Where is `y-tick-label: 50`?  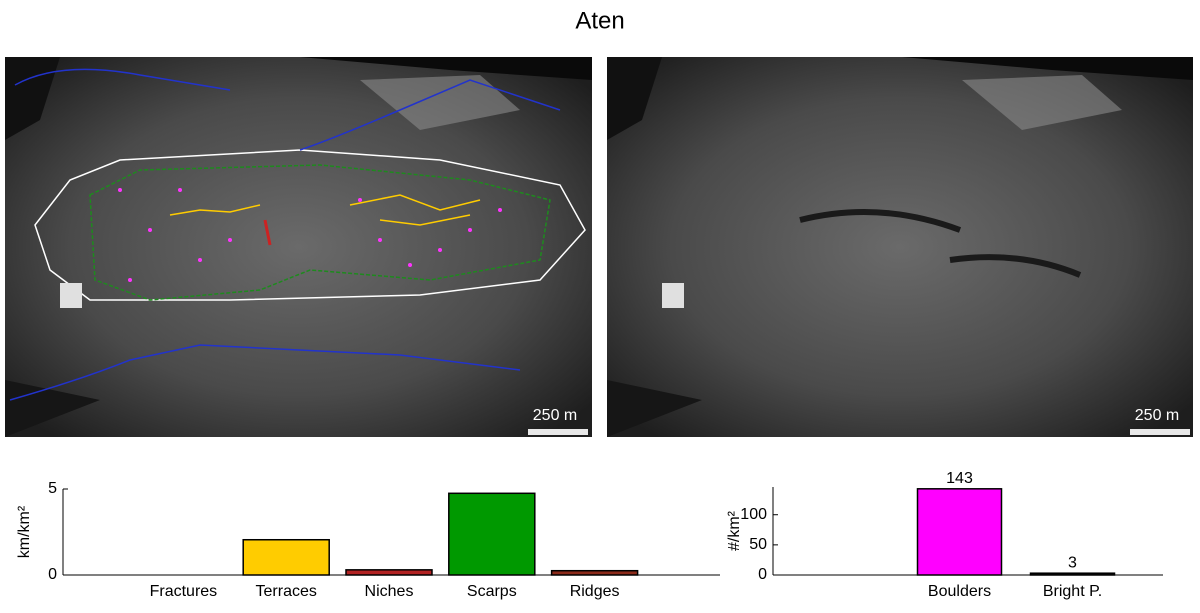 y-tick-label: 50 is located at coordinates (758, 544).